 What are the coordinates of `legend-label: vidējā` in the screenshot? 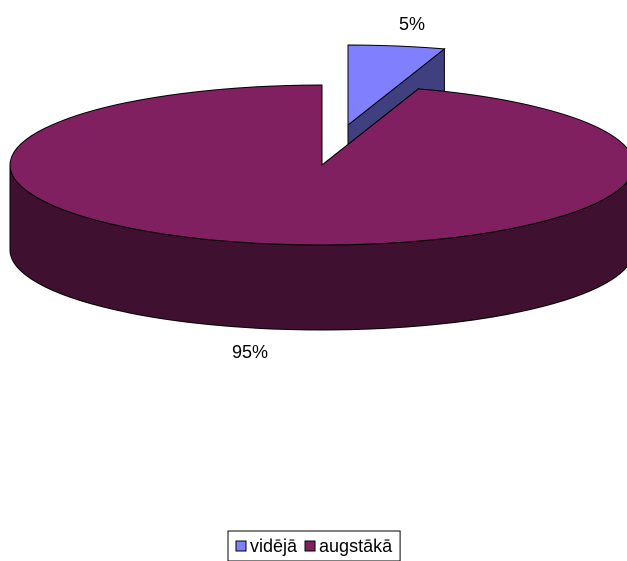 It's located at (274, 546).